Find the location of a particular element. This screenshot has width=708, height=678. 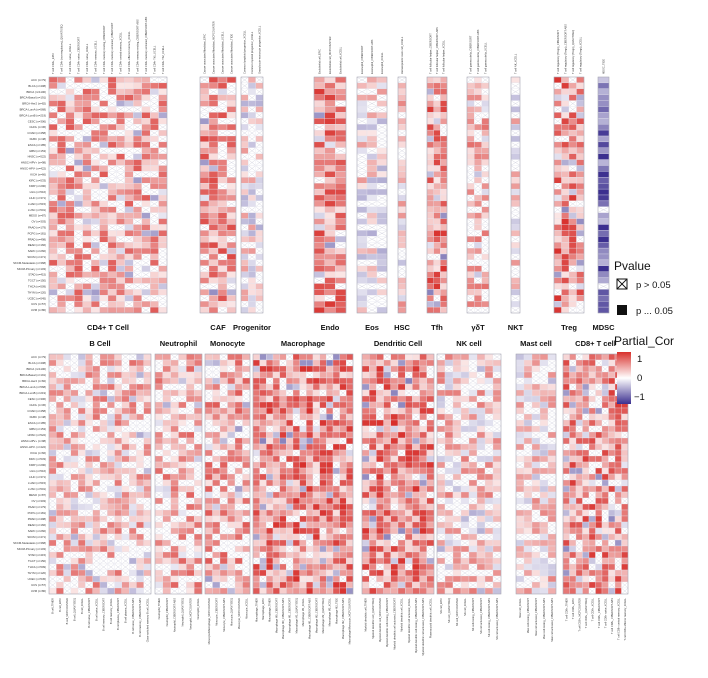

column-label: Macrophage M0_CIBERSORT is located at coordinates (276, 616).